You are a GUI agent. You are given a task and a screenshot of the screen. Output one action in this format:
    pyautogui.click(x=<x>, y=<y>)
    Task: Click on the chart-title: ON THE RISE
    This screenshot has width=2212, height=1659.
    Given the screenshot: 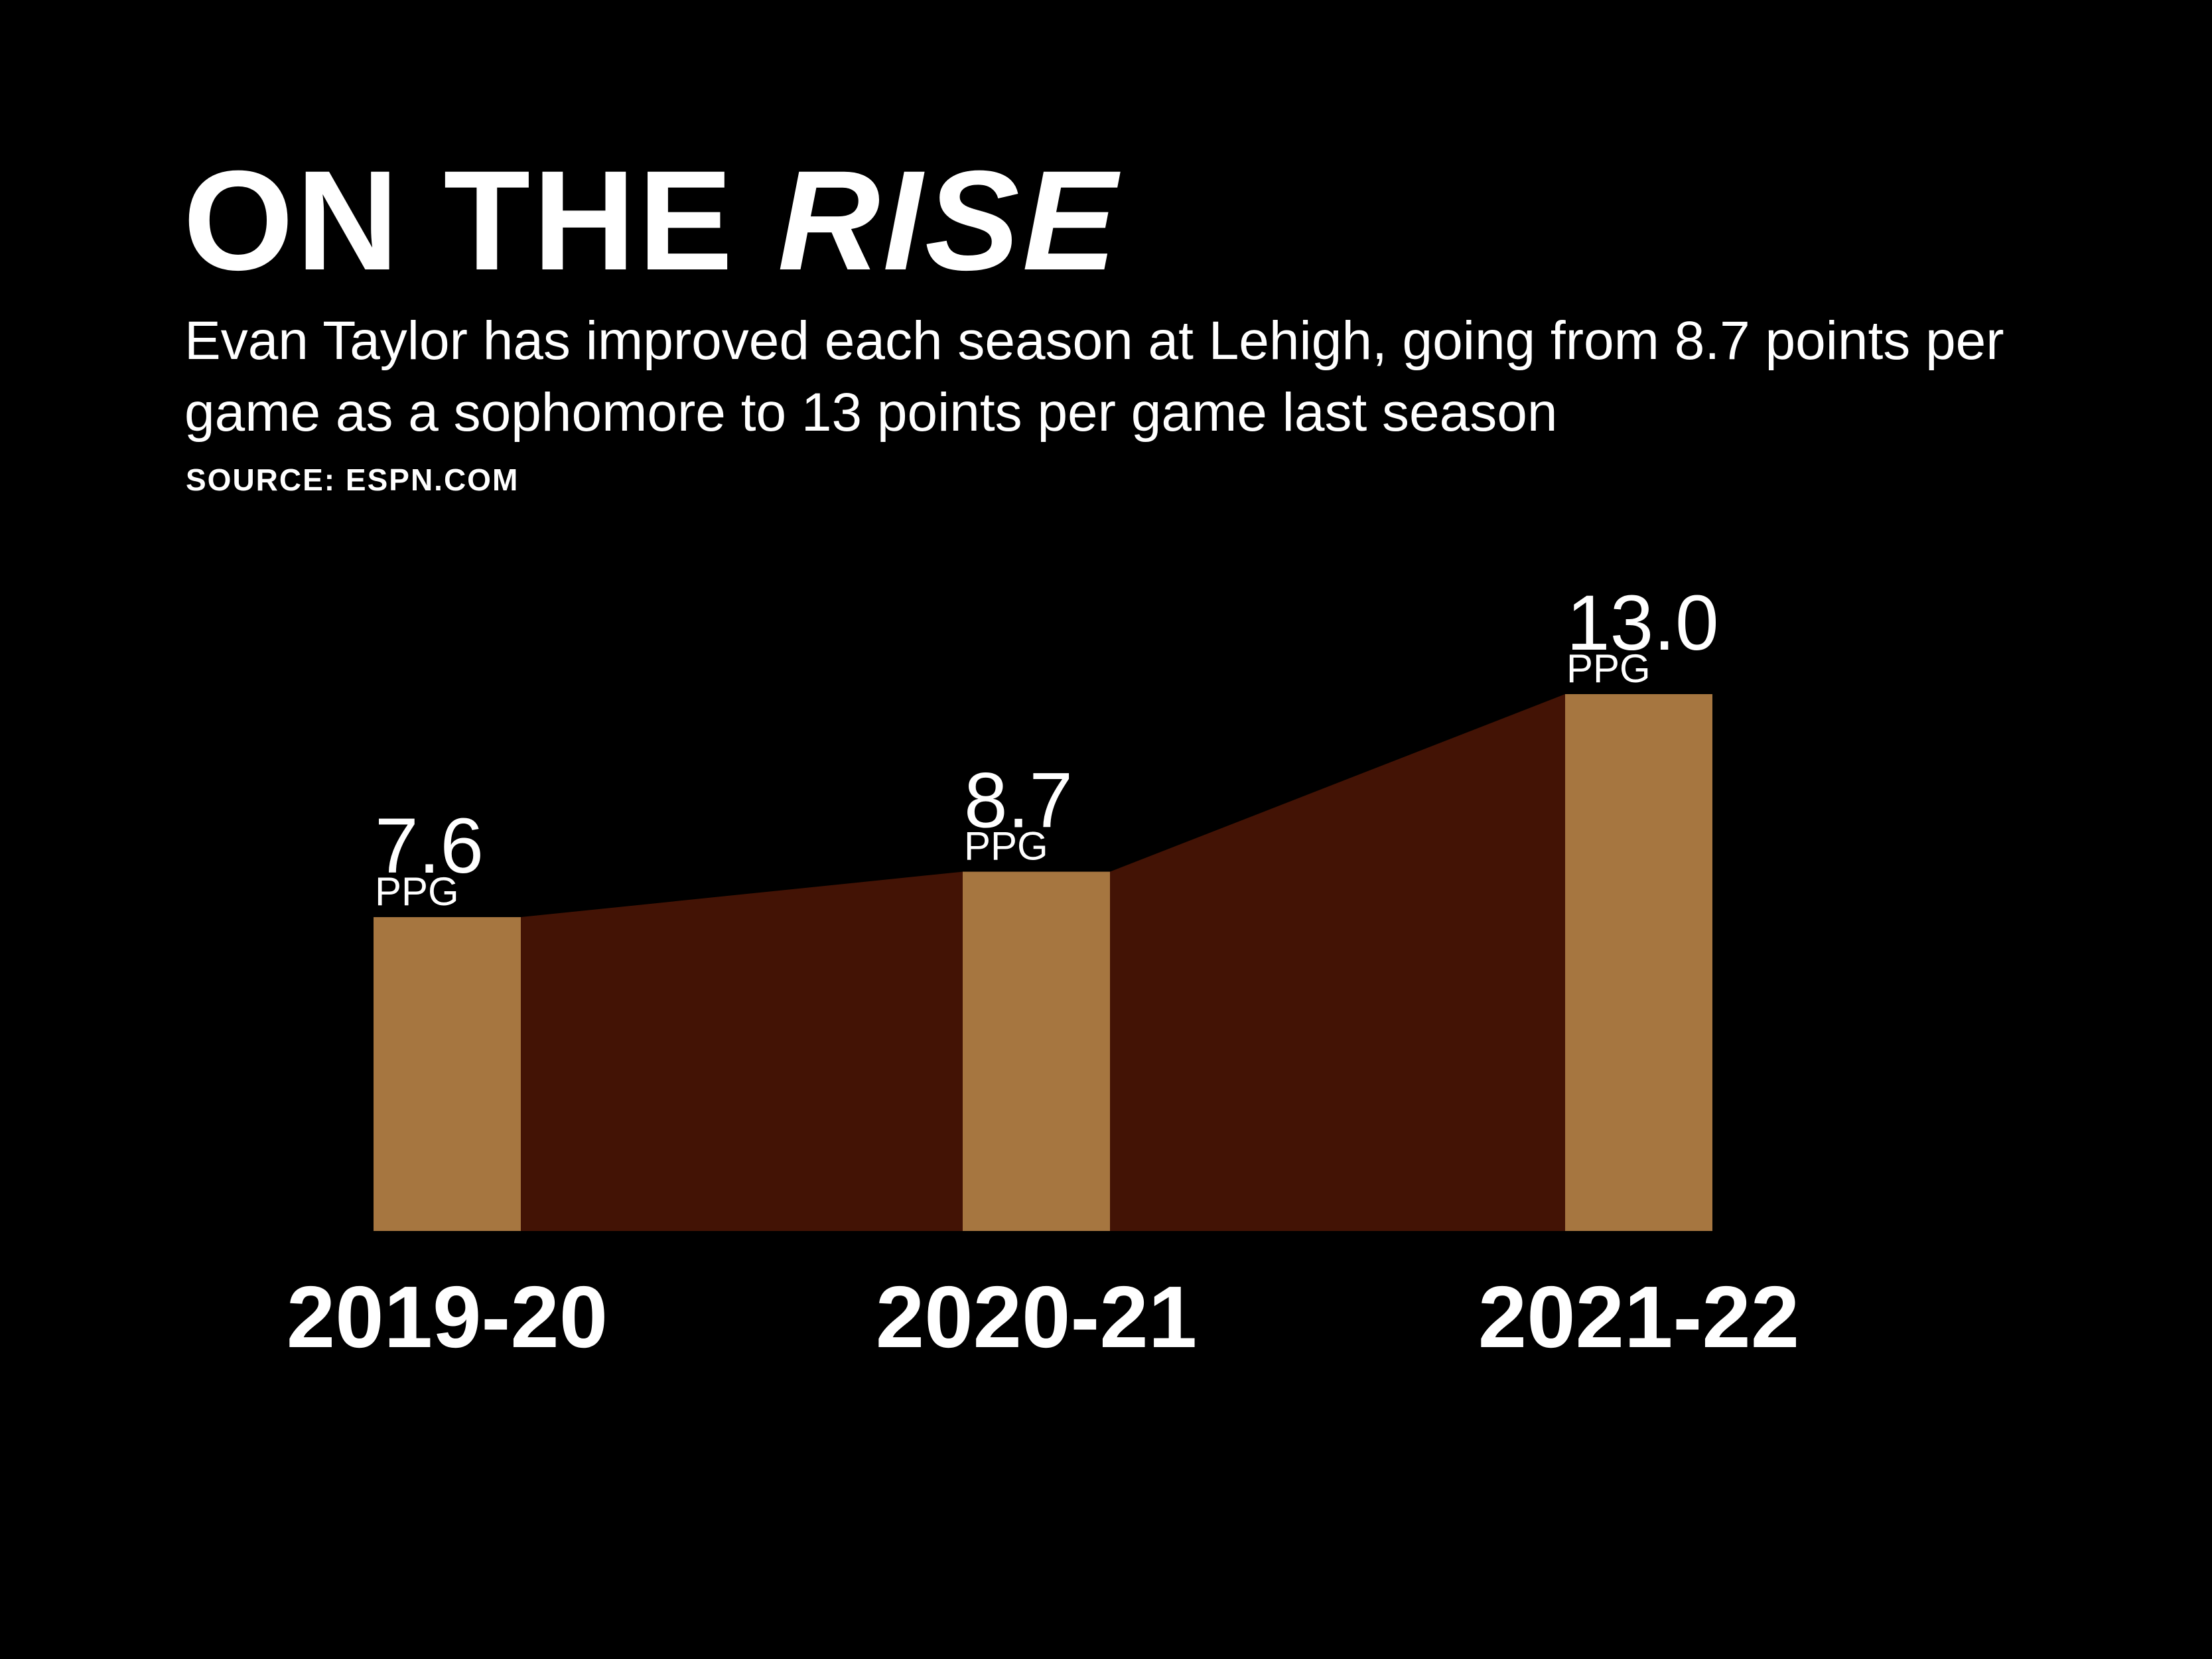 What is the action you would take?
    pyautogui.click(x=651, y=221)
    